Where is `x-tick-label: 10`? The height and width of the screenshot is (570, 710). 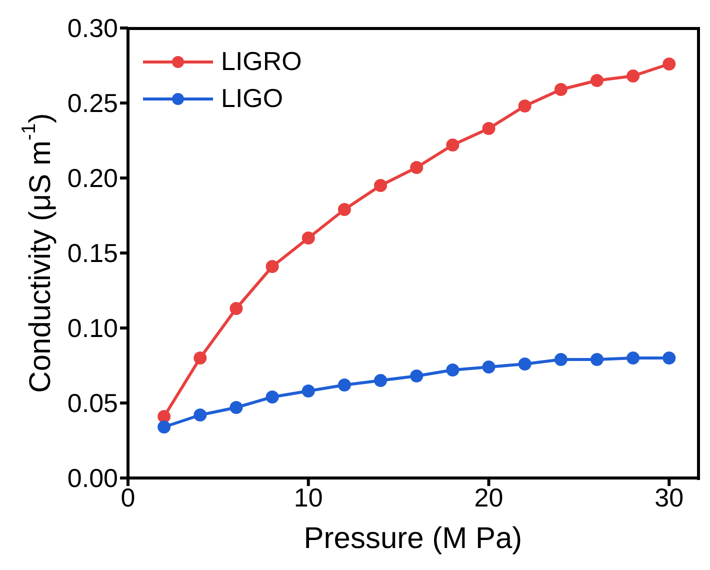 x-tick-label: 10 is located at coordinates (308, 497).